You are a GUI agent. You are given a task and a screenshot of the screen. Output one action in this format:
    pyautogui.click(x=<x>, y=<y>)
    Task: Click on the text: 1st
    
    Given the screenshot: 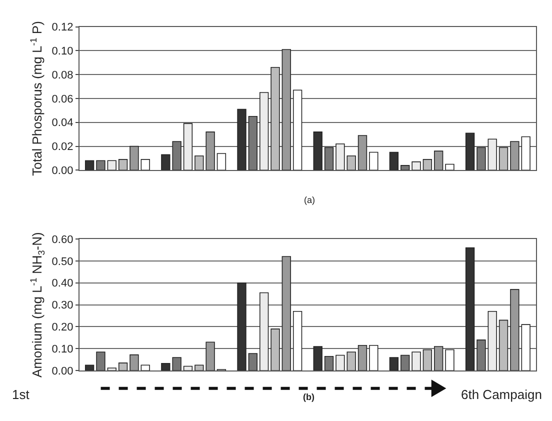 What is the action you would take?
    pyautogui.click(x=21, y=394)
    